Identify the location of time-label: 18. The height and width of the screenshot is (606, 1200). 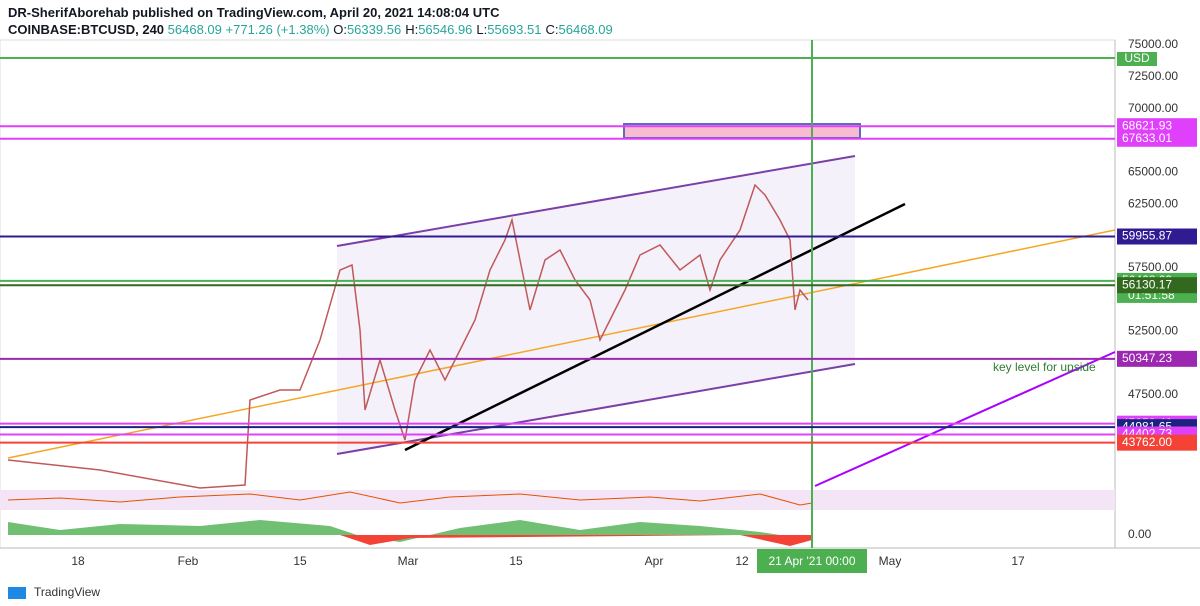
(78, 561).